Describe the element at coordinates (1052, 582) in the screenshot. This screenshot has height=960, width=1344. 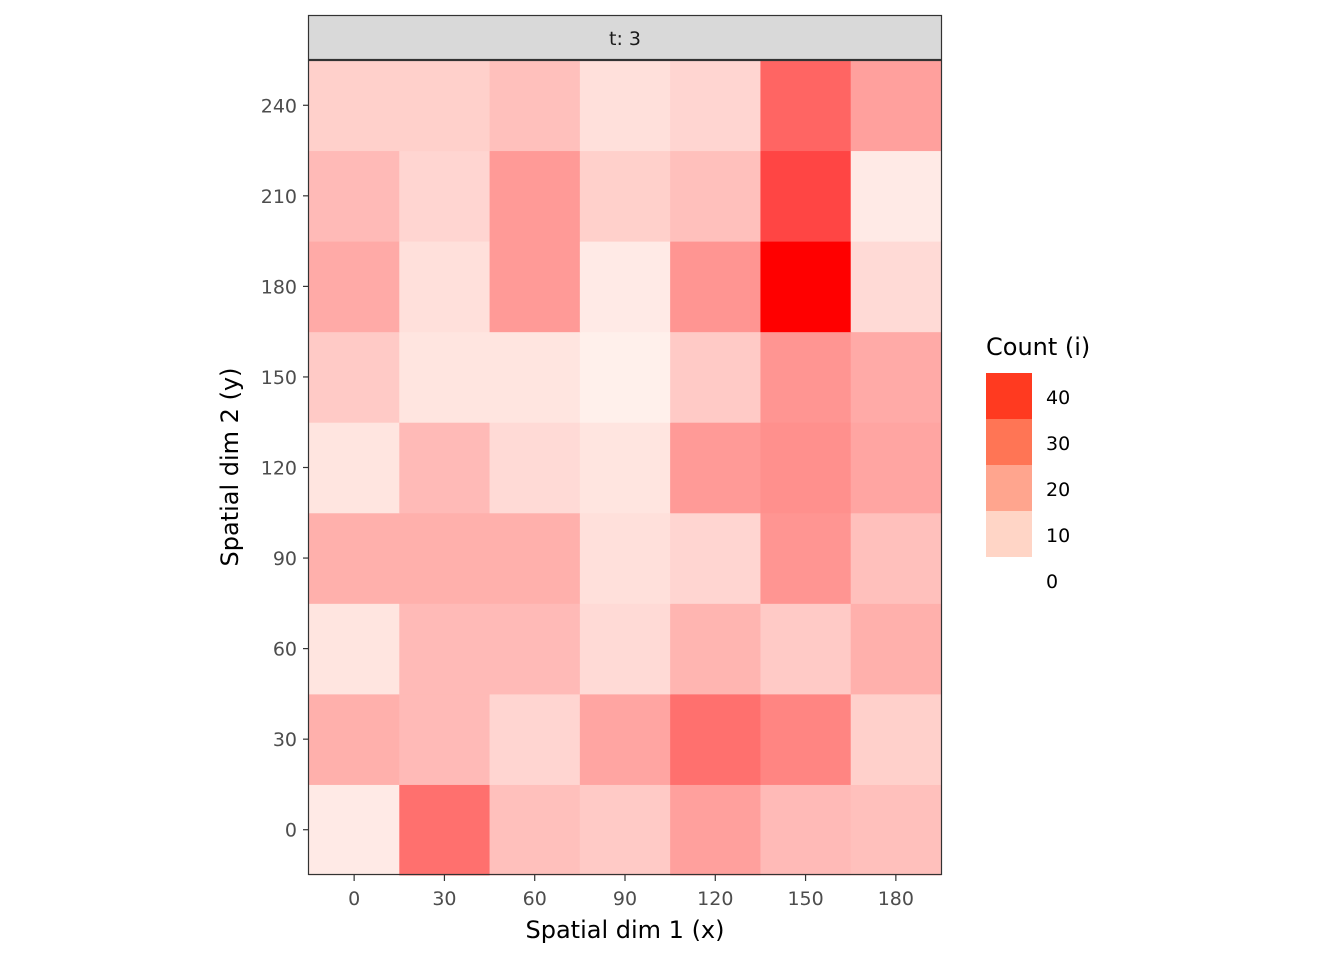
I see `legend-label: 0` at that location.